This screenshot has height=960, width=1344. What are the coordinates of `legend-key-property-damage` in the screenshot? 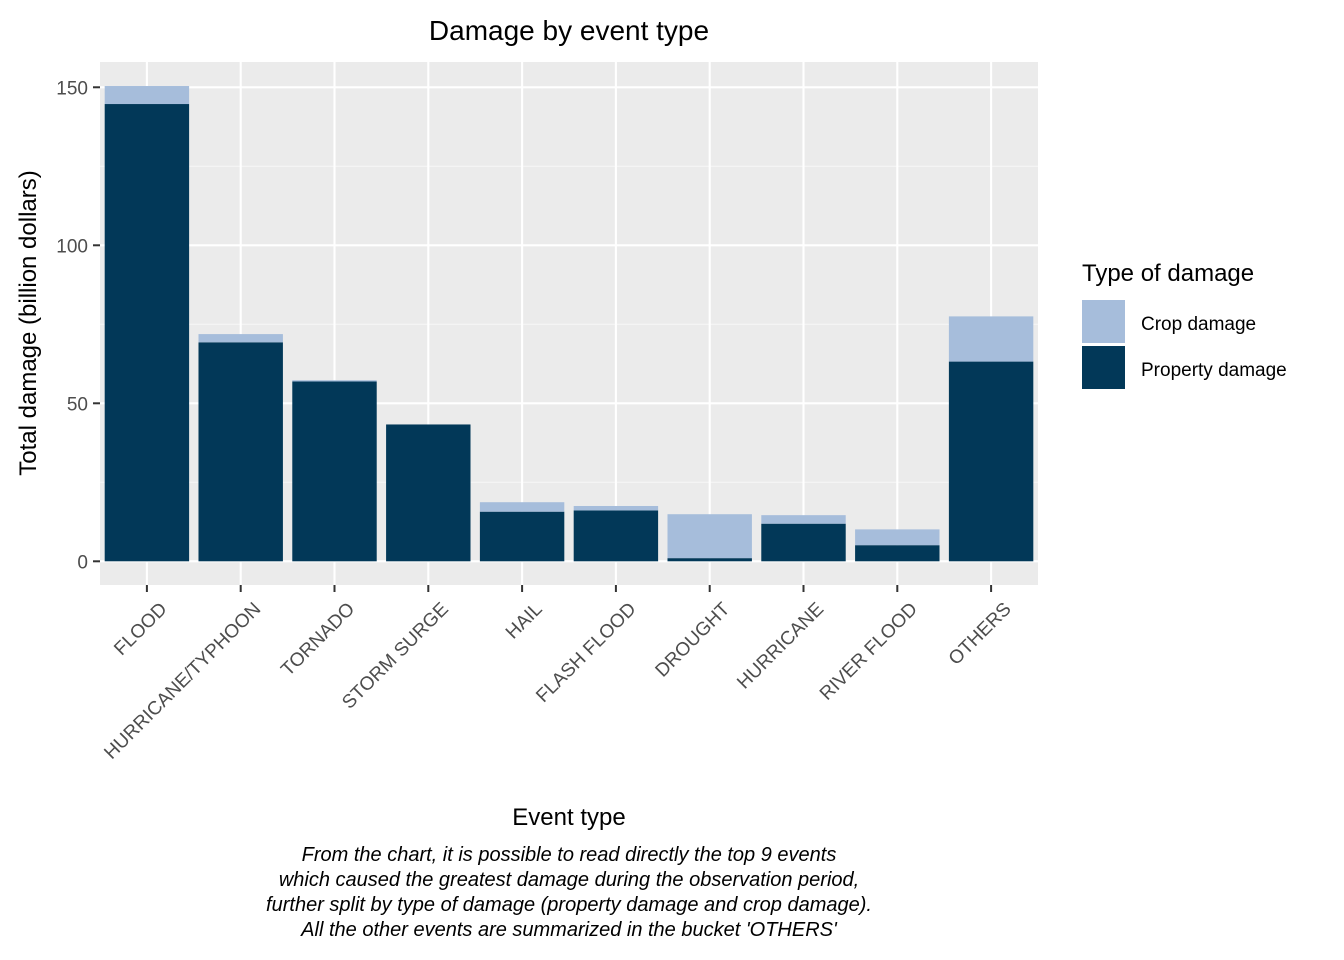 It's located at (1103, 367).